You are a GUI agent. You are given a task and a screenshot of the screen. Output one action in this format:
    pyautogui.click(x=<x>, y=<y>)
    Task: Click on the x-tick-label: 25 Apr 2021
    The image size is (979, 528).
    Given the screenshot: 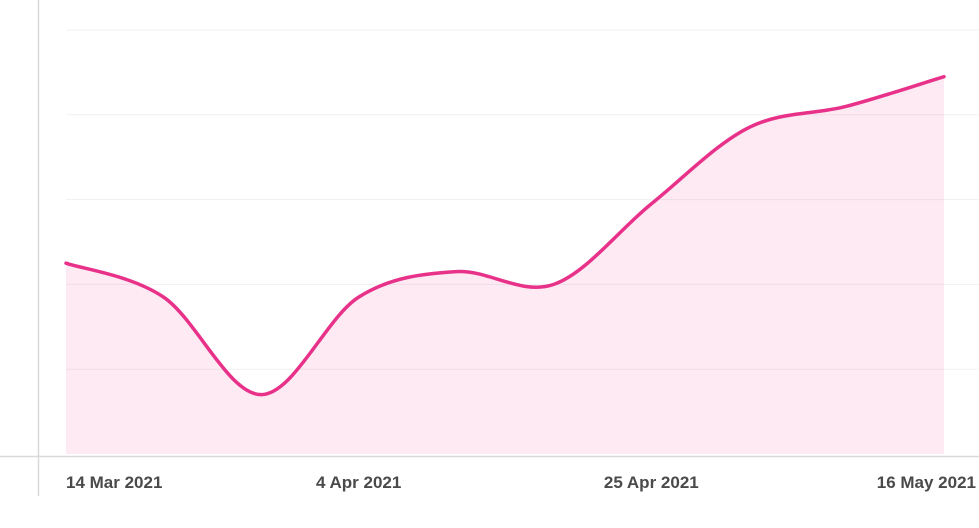 What is the action you would take?
    pyautogui.click(x=651, y=482)
    